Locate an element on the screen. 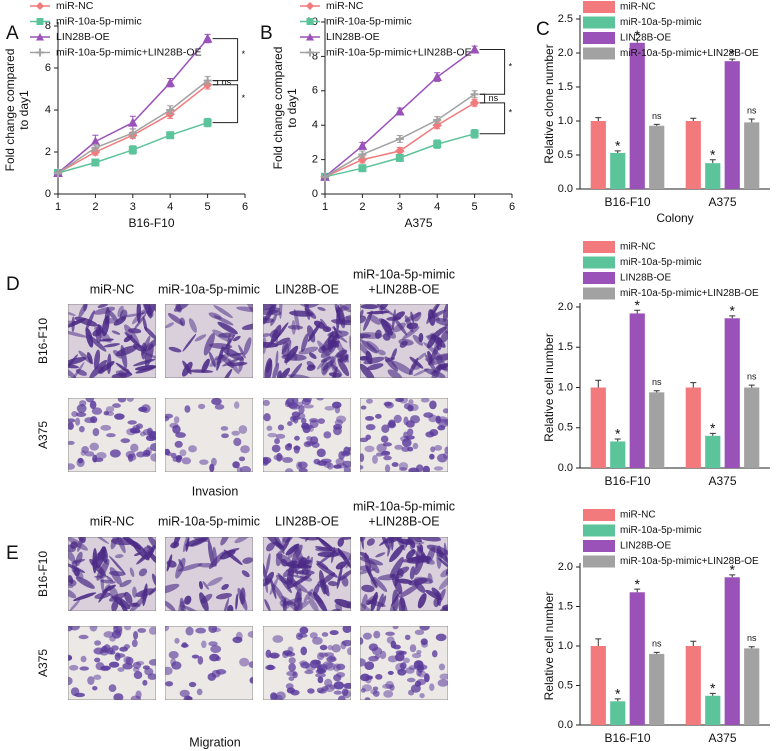 This screenshot has height=751, width=780. legend-label: LIN28B-OE is located at coordinates (645, 546).